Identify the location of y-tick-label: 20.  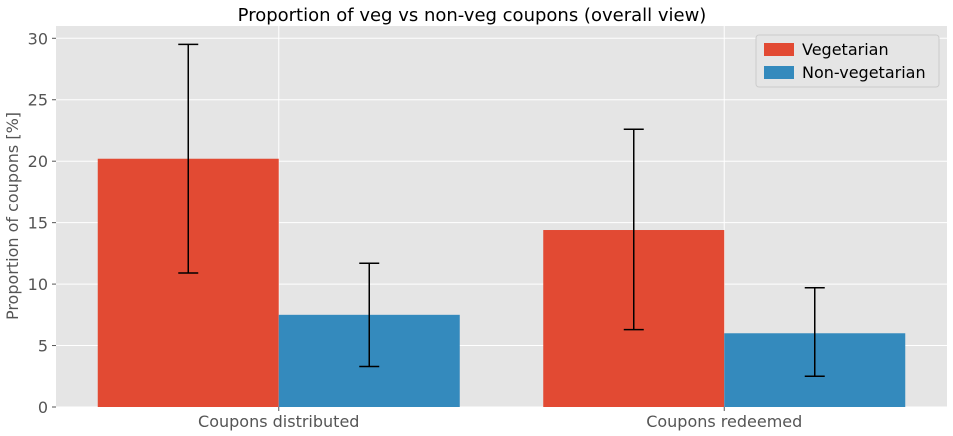
(38, 161).